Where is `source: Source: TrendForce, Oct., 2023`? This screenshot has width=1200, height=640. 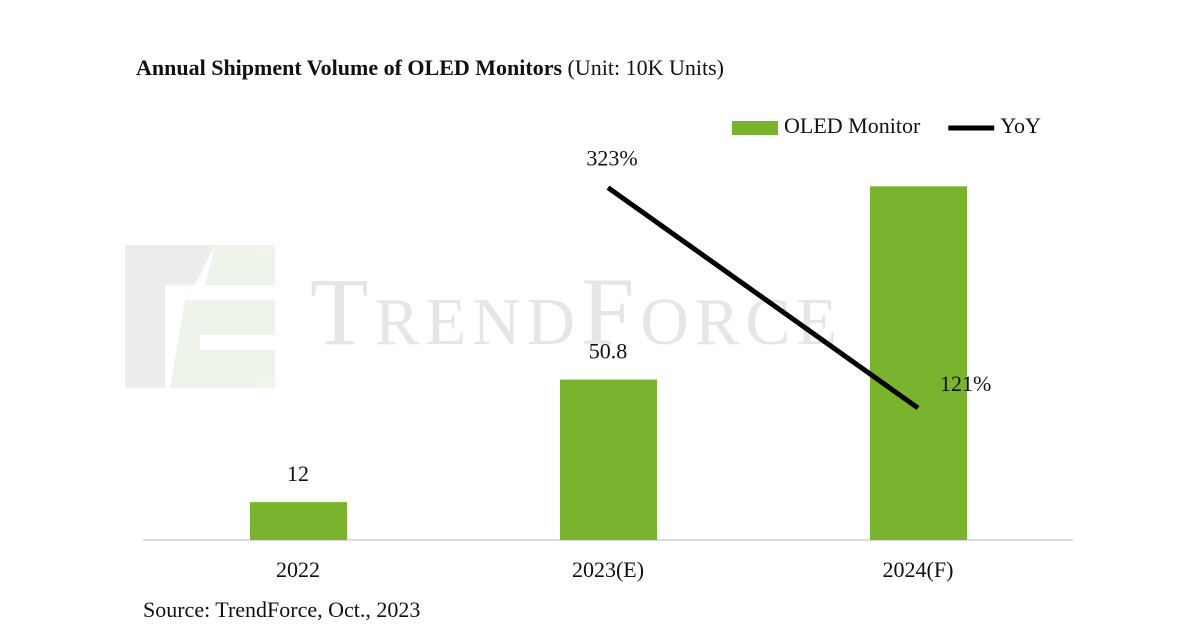
source: Source: TrendForce, Oct., 2023 is located at coordinates (281, 609).